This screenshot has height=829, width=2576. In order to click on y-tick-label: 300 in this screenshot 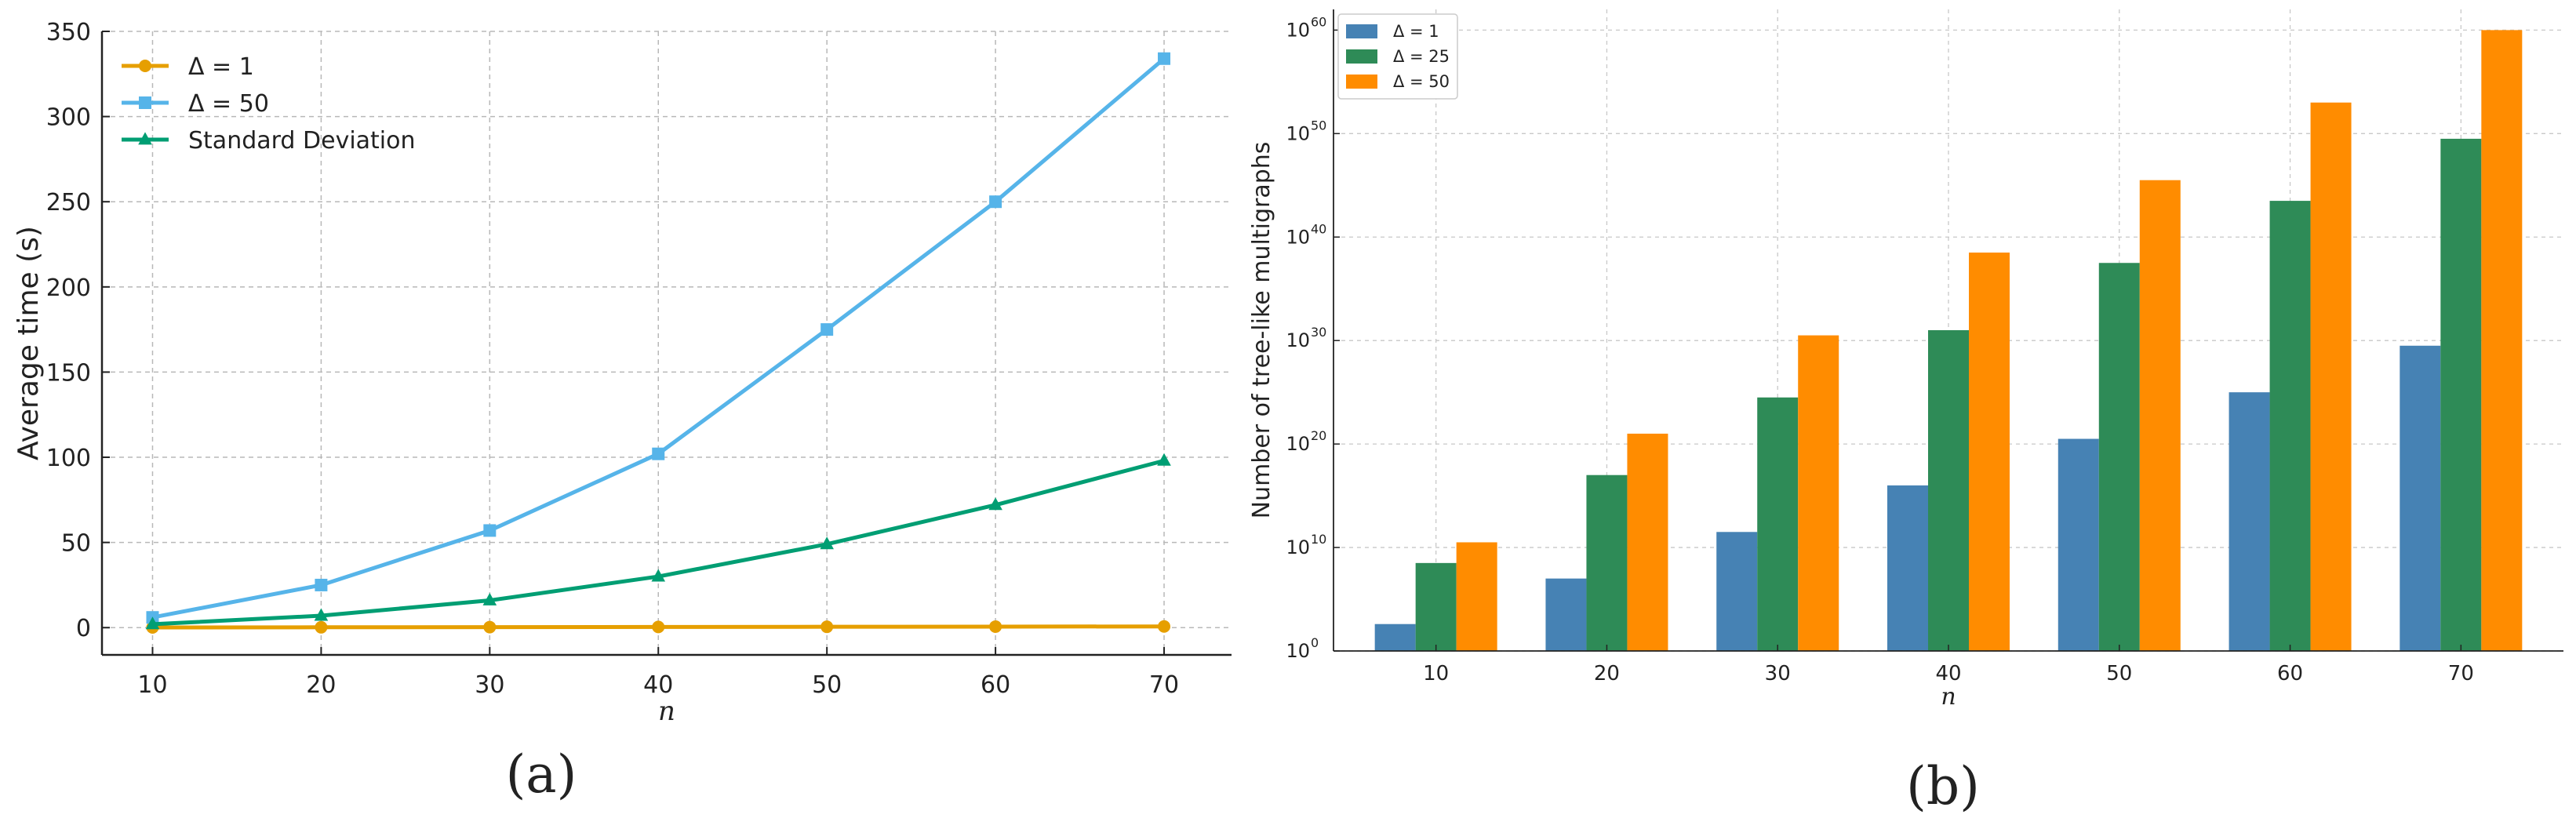, I will do `click(68, 118)`.